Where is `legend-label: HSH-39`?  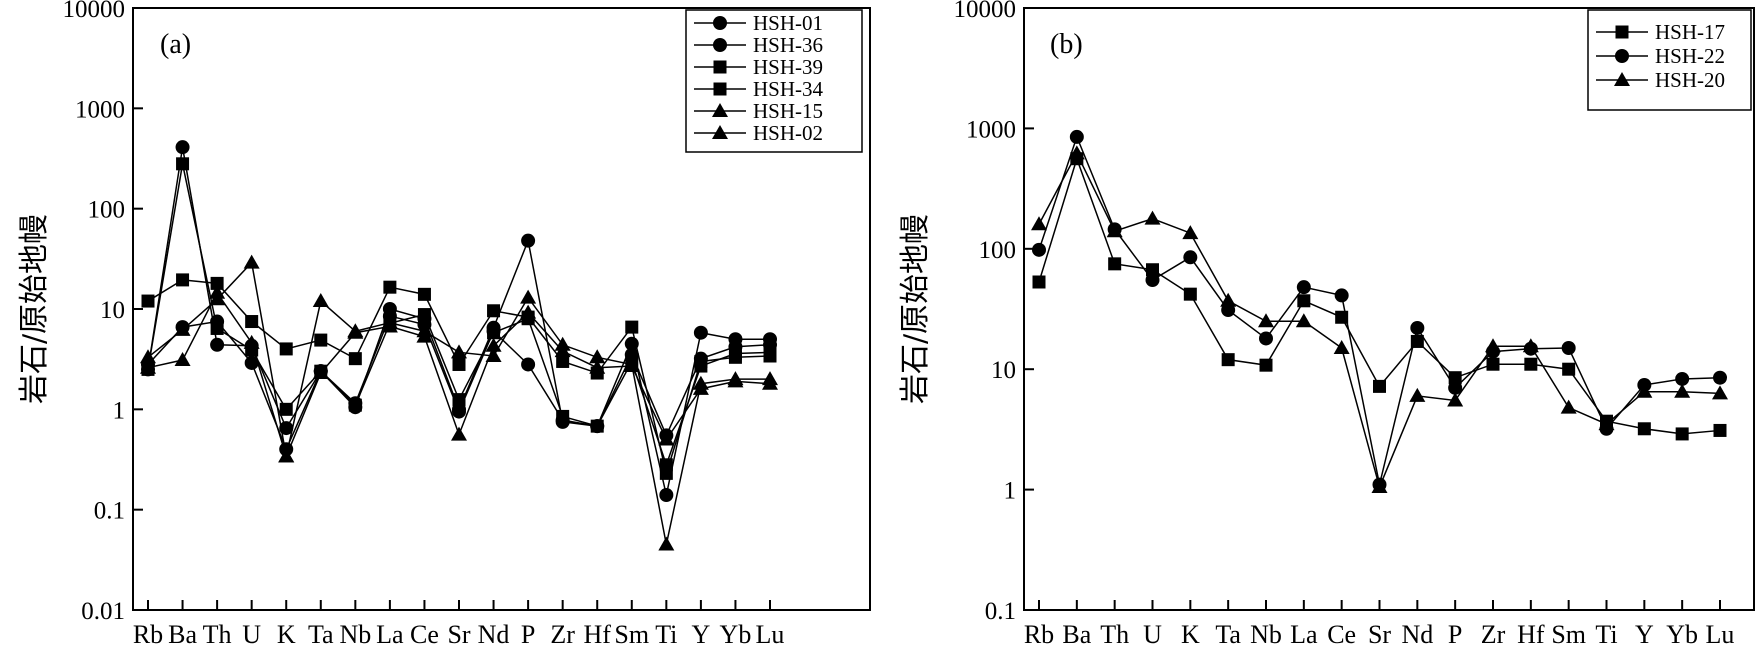 legend-label: HSH-39 is located at coordinates (788, 67).